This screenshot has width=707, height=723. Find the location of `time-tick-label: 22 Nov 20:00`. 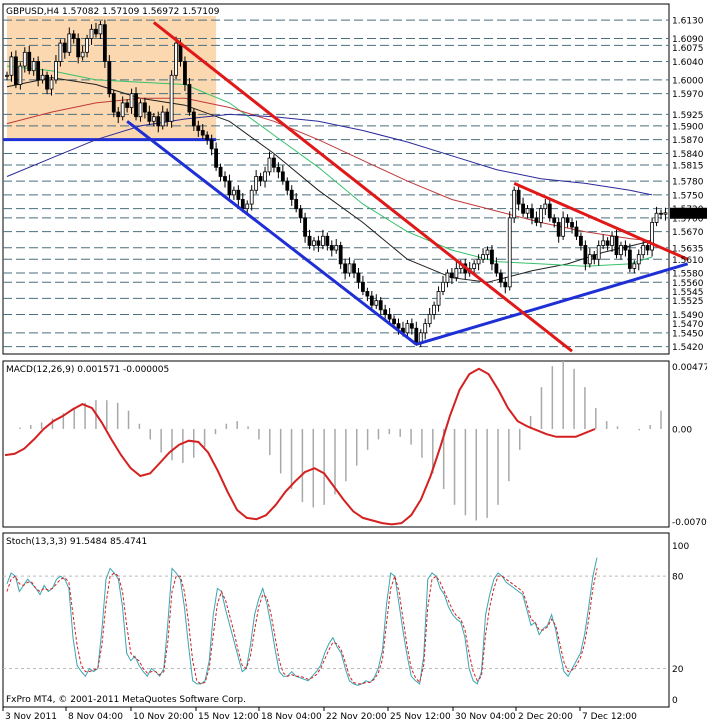

time-tick-label: 22 Nov 20:00 is located at coordinates (356, 717).